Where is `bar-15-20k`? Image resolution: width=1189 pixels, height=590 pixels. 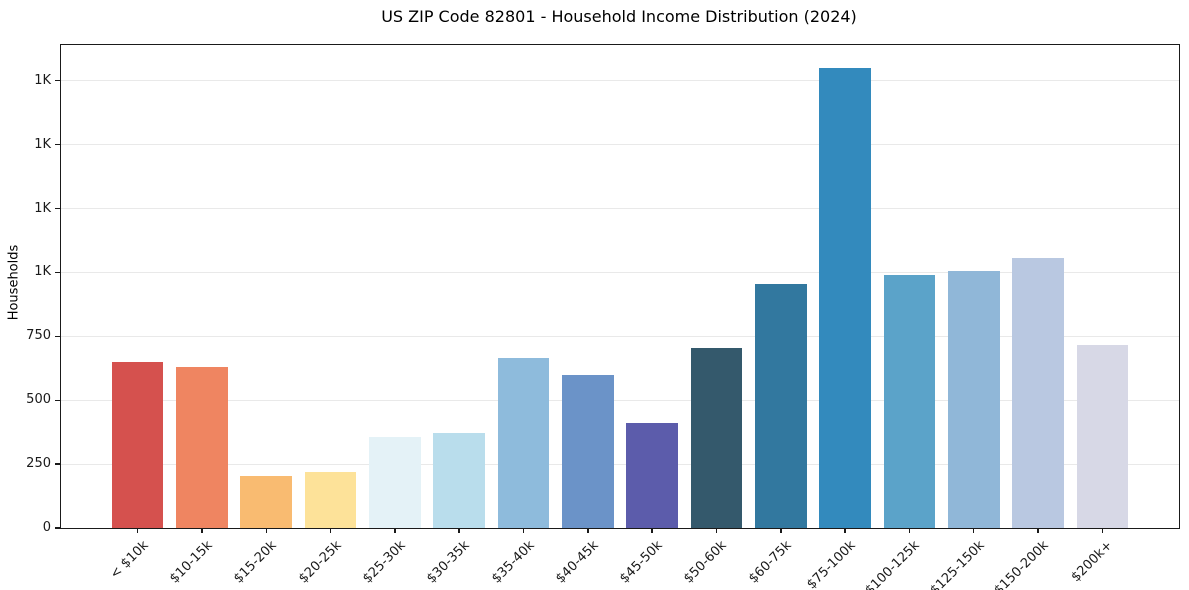
bar-15-20k is located at coordinates (266, 501).